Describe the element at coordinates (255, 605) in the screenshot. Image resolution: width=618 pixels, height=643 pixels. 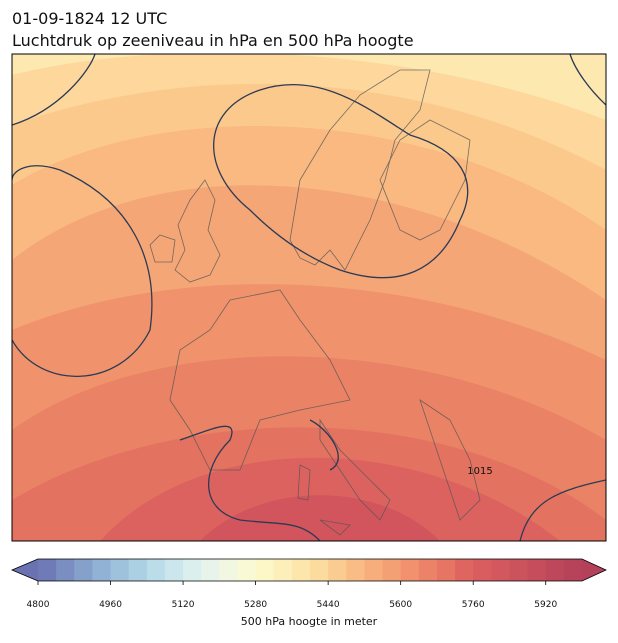
I see `colorbar-tick-label: 5280` at that location.